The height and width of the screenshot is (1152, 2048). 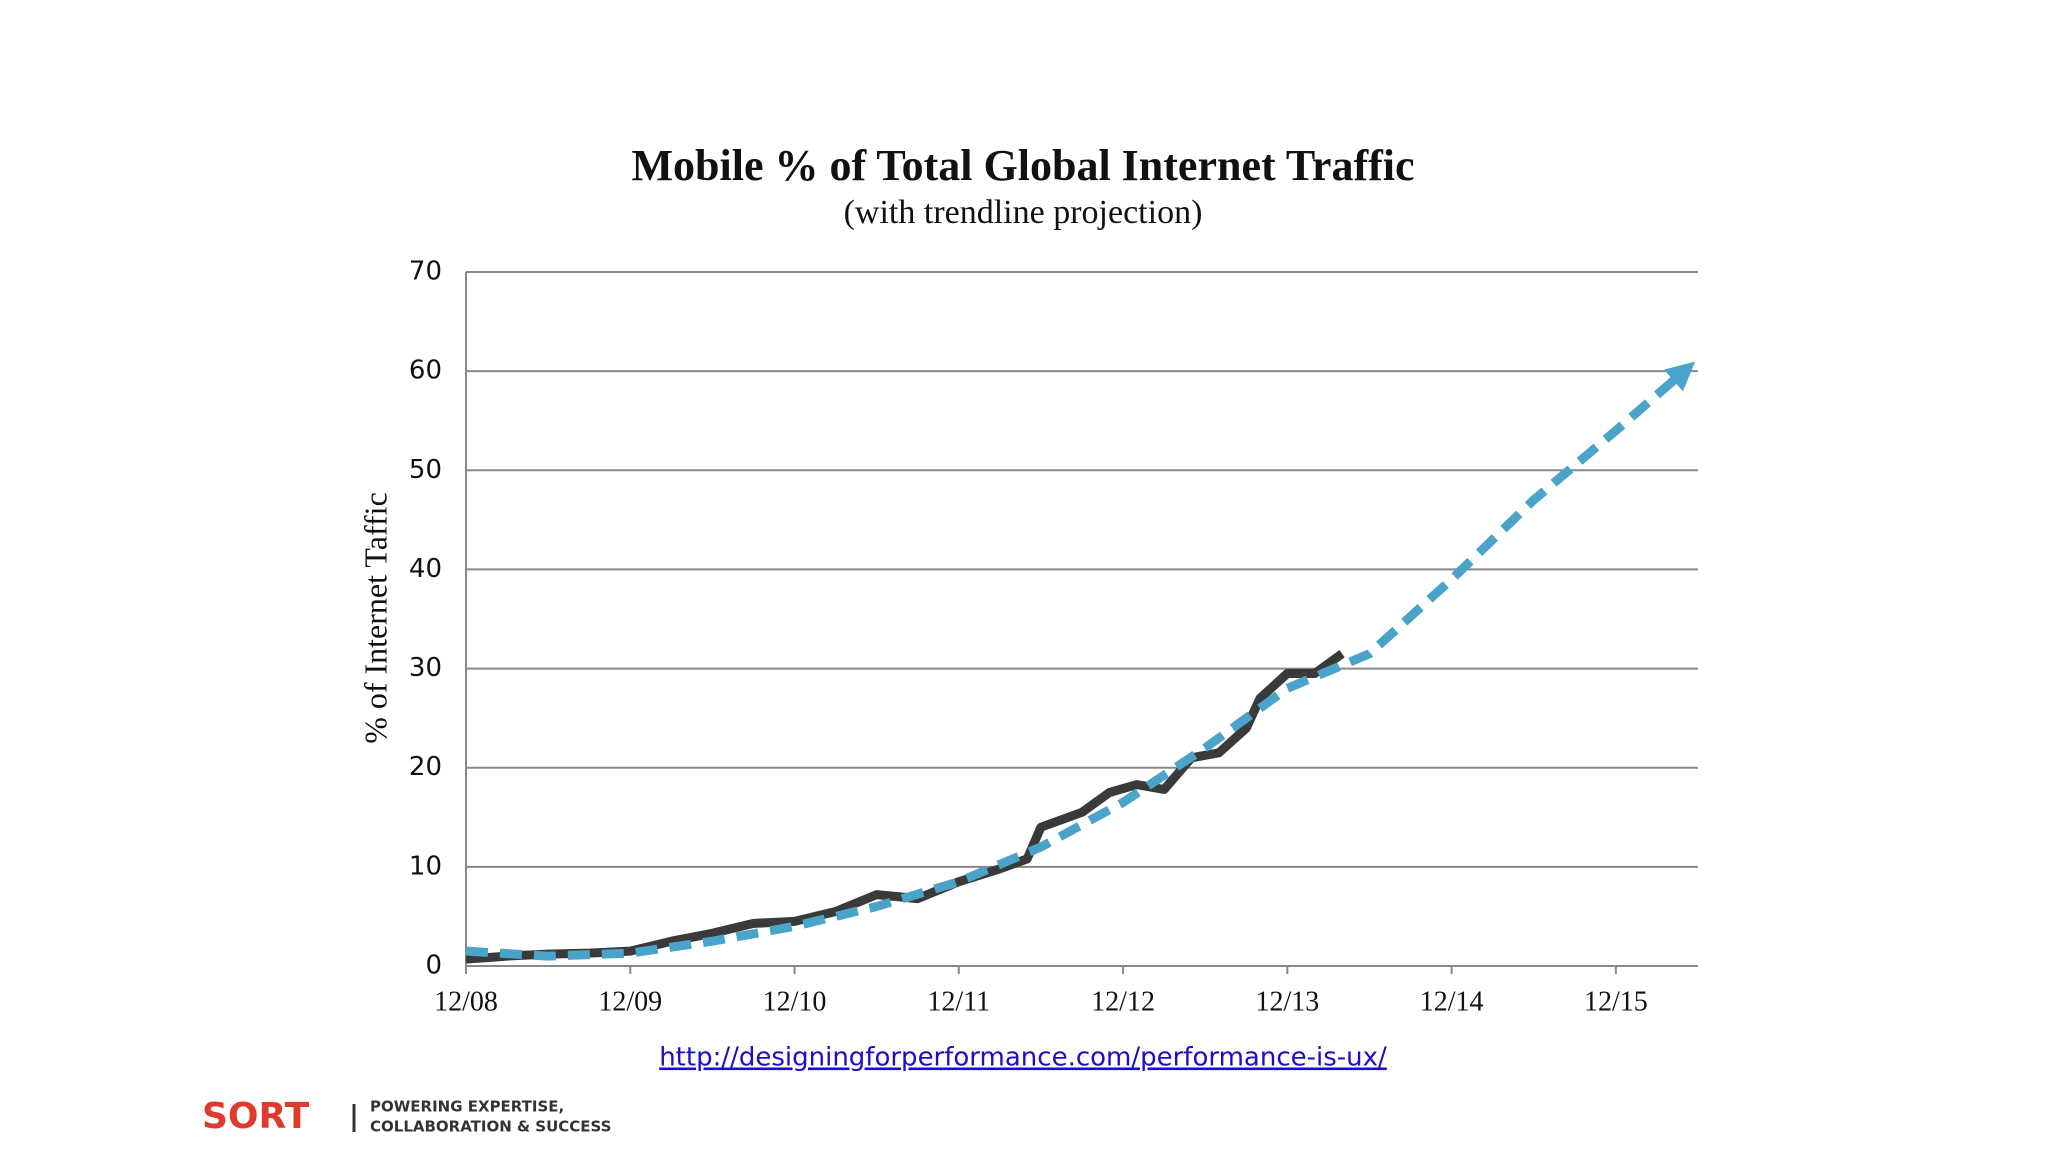 I want to click on x-tick-label: 12/14, so click(x=1452, y=1001).